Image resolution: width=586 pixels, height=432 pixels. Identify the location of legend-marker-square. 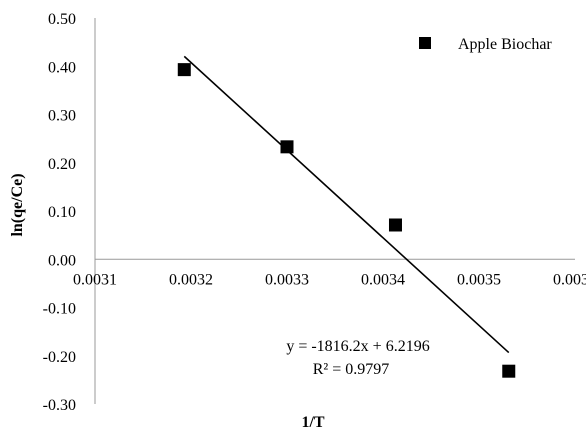
(425, 43).